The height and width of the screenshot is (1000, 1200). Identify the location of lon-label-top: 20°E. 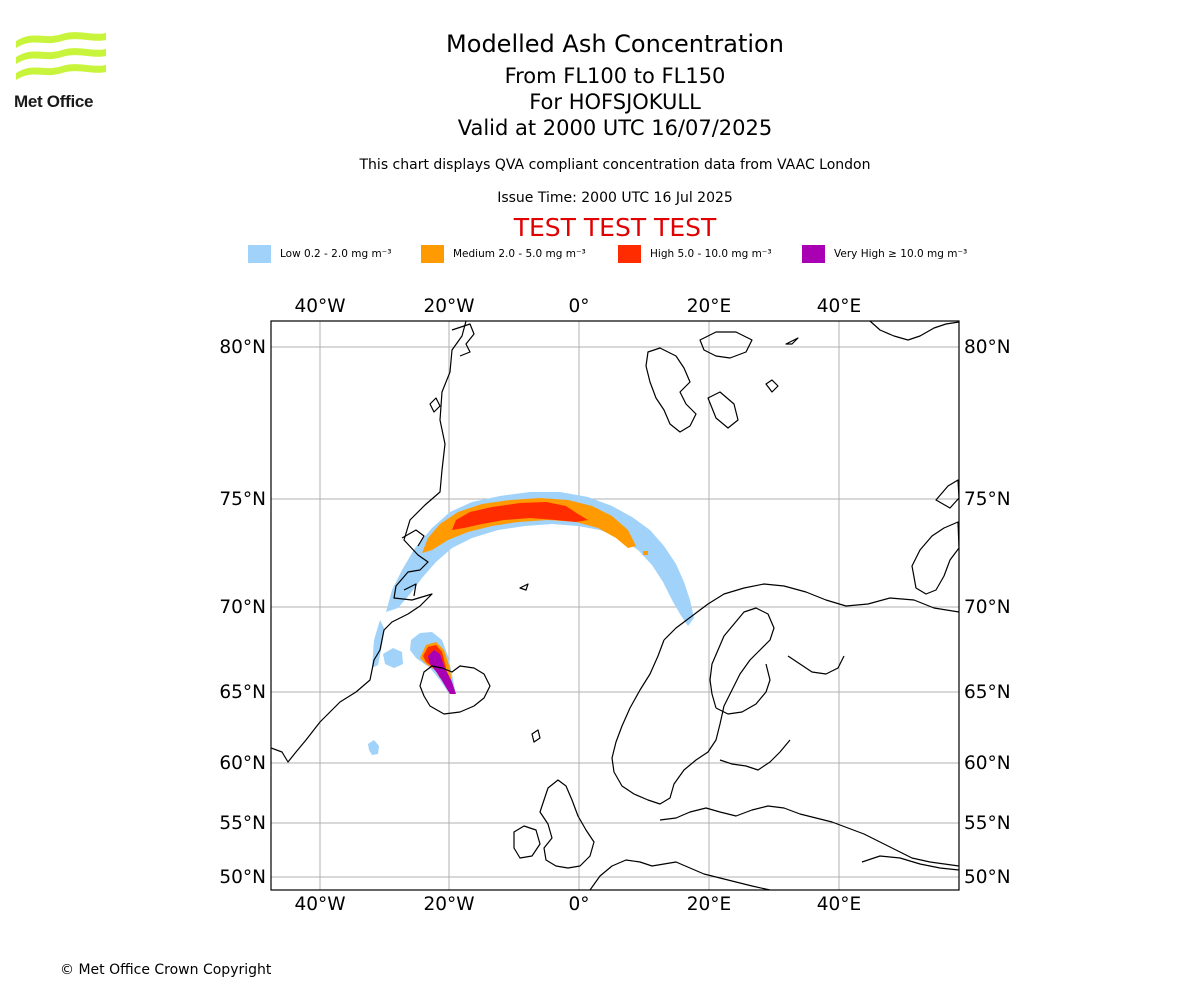
(709, 306).